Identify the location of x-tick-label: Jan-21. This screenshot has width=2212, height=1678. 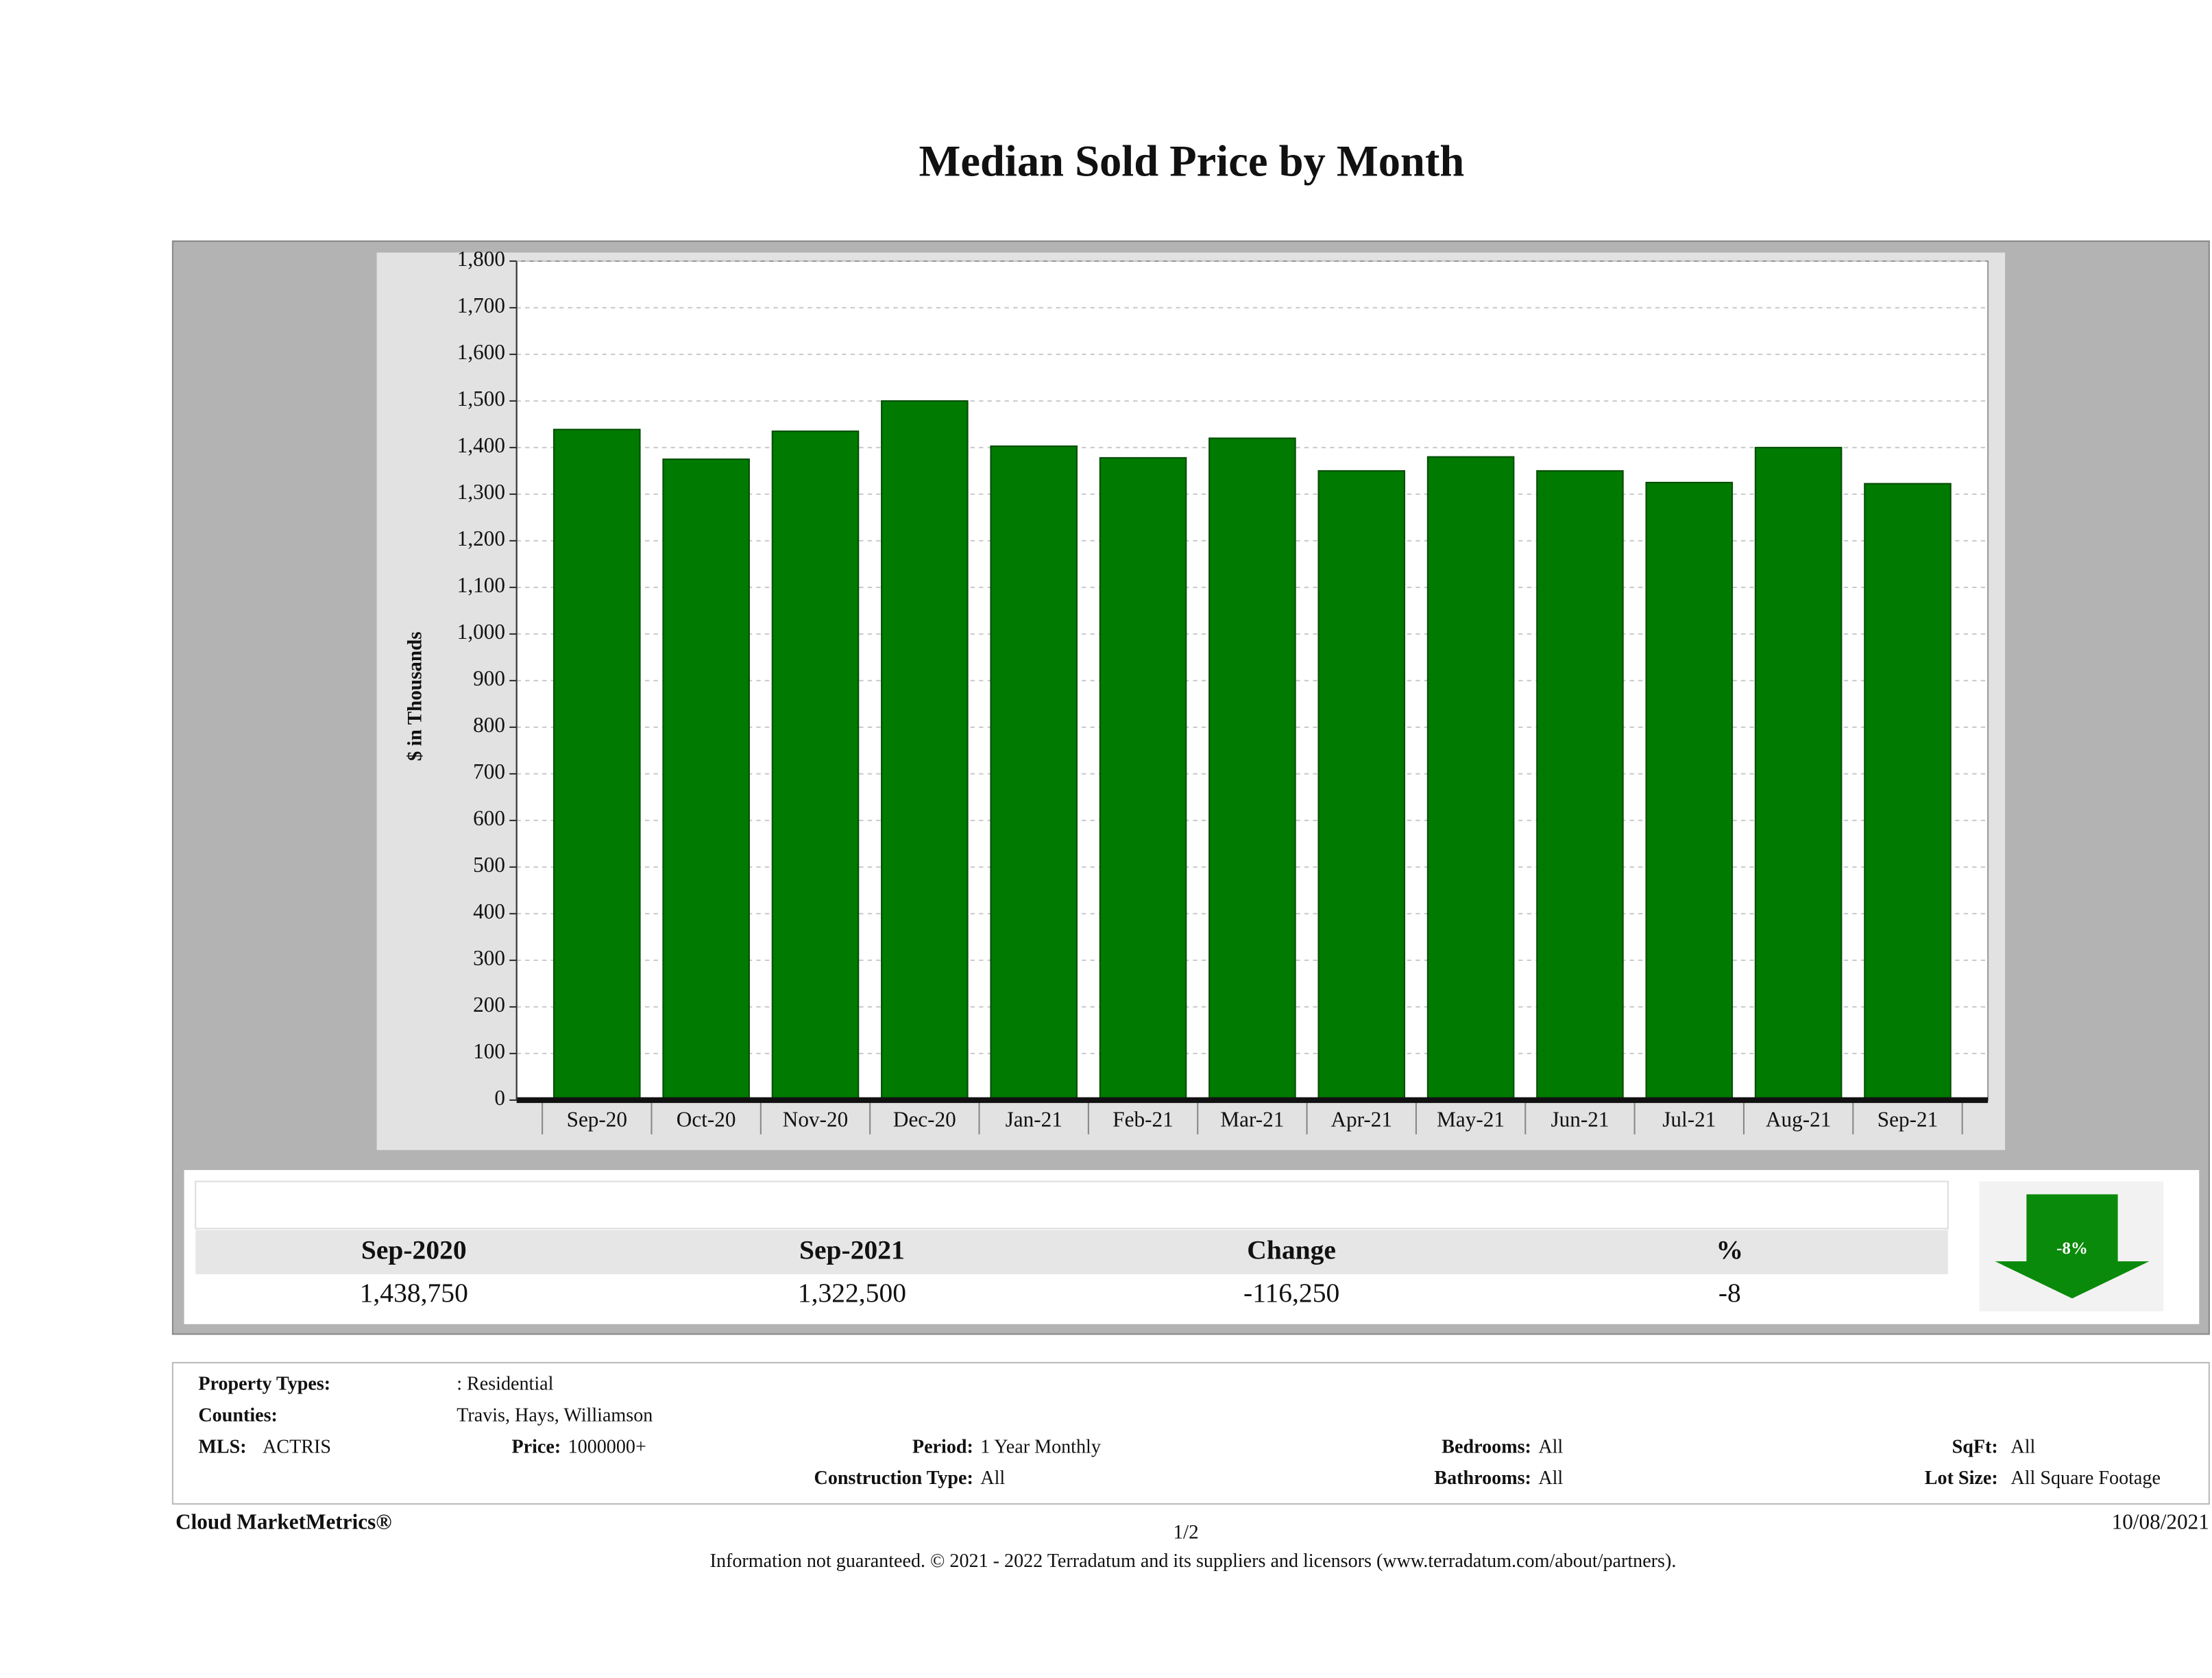
(1034, 1119).